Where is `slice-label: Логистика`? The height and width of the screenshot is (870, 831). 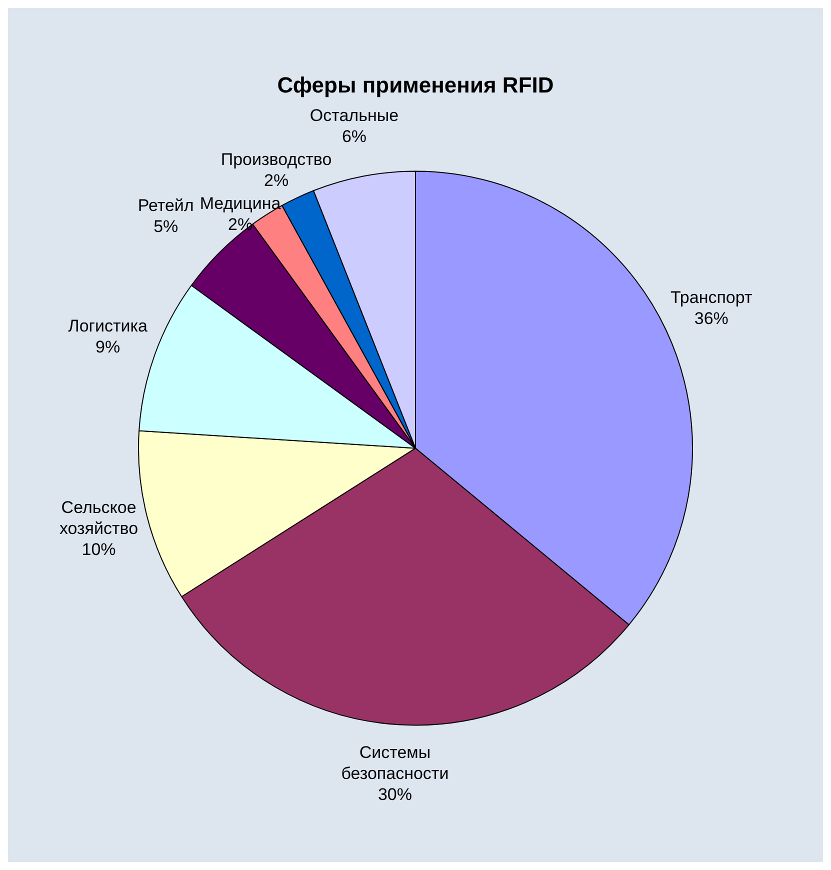 slice-label: Логистика is located at coordinates (108, 326).